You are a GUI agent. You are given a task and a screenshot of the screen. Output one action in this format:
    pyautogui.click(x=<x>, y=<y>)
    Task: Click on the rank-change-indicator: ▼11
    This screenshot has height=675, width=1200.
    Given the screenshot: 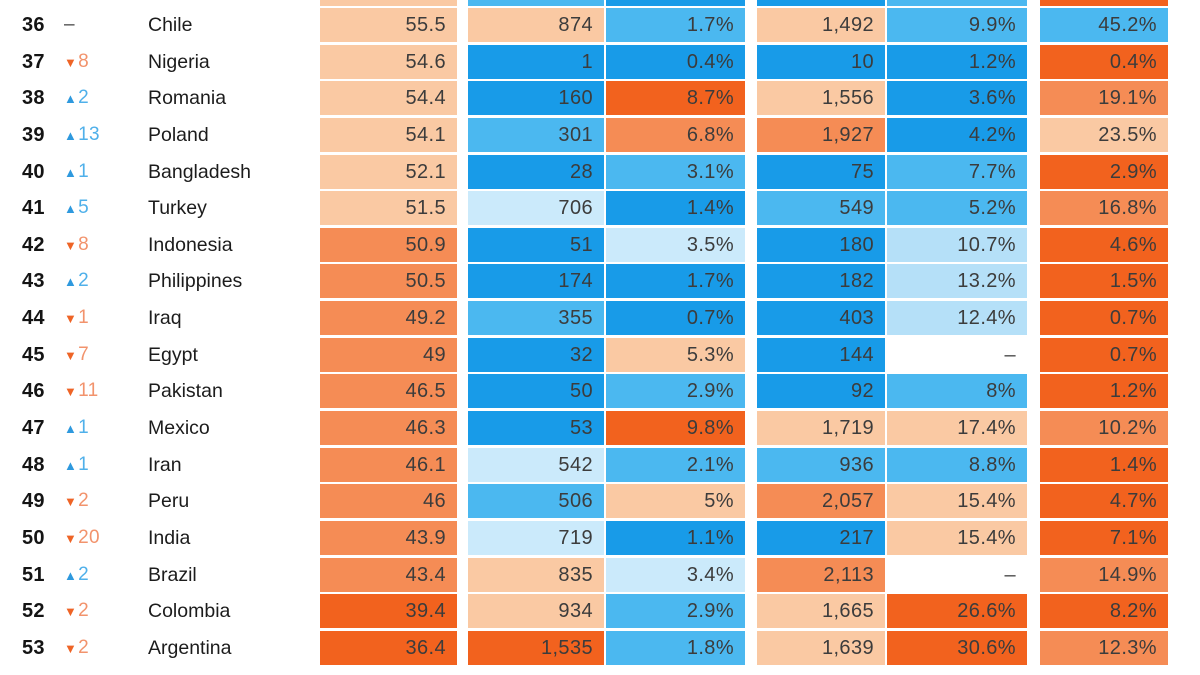 What is the action you would take?
    pyautogui.click(x=81, y=391)
    